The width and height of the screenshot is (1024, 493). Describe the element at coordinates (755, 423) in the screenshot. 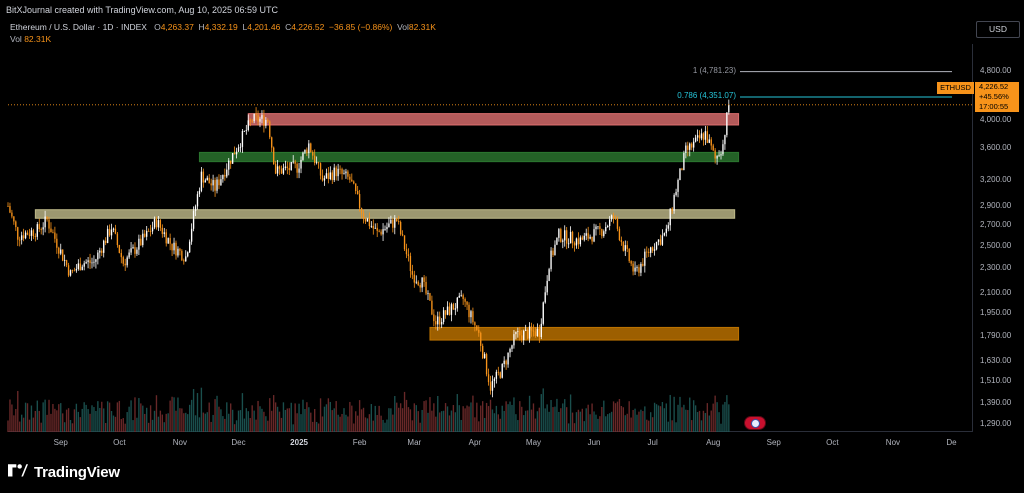

I see `us-economic-event-icon` at that location.